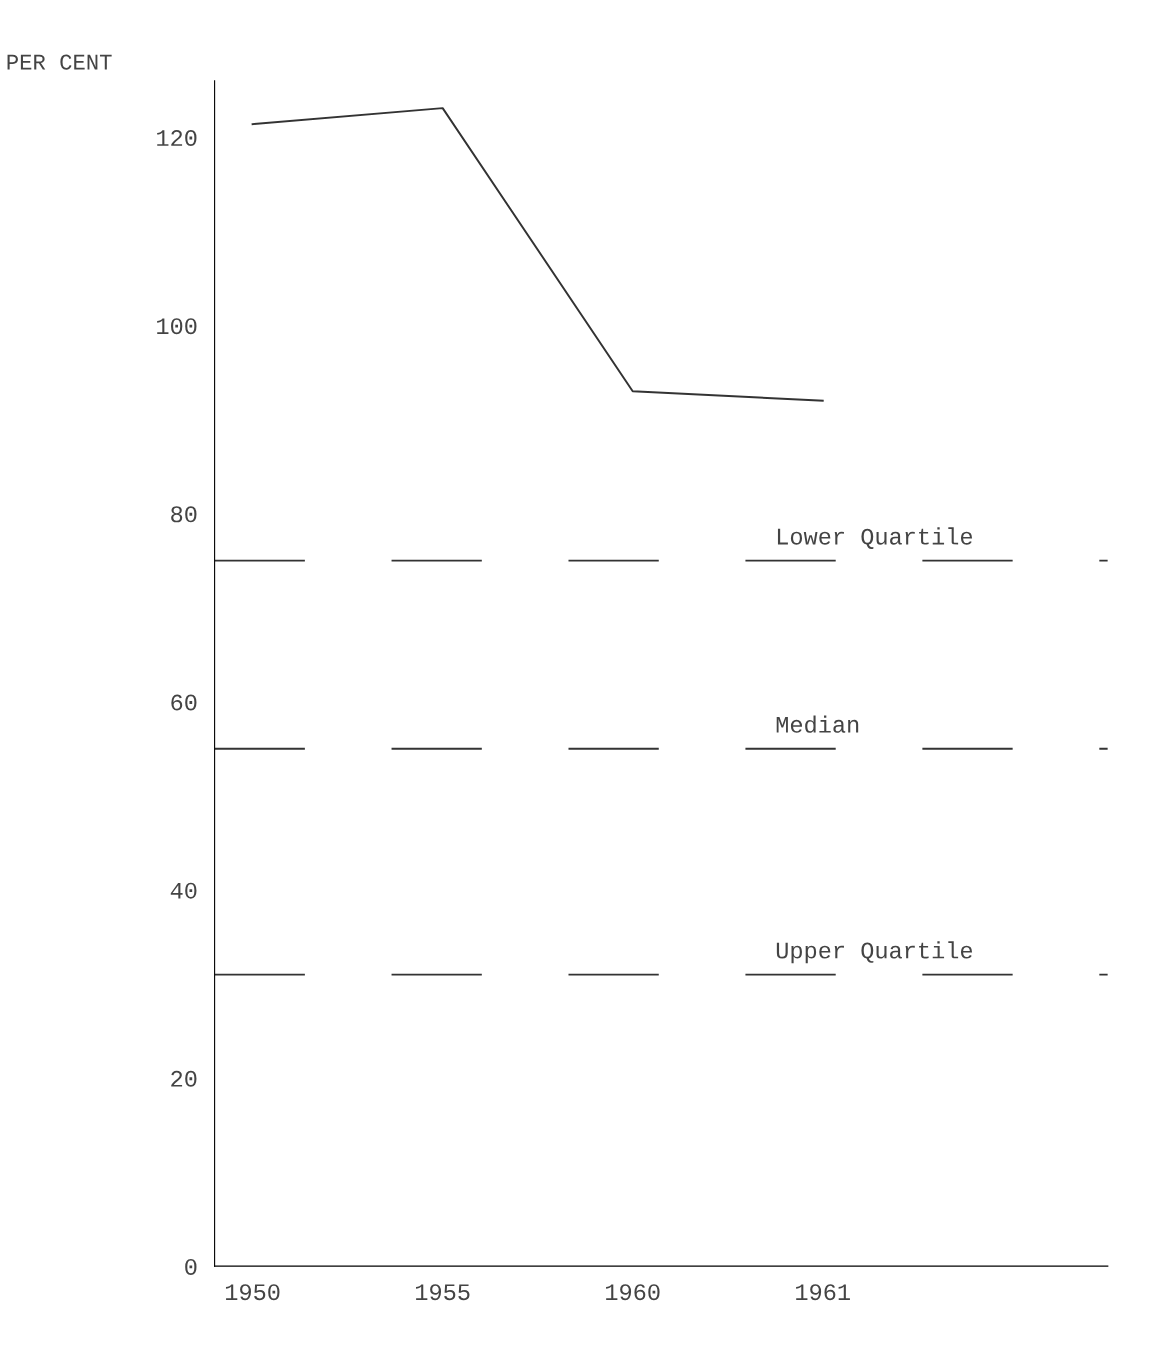  I want to click on y-tick-label: 60, so click(184, 702).